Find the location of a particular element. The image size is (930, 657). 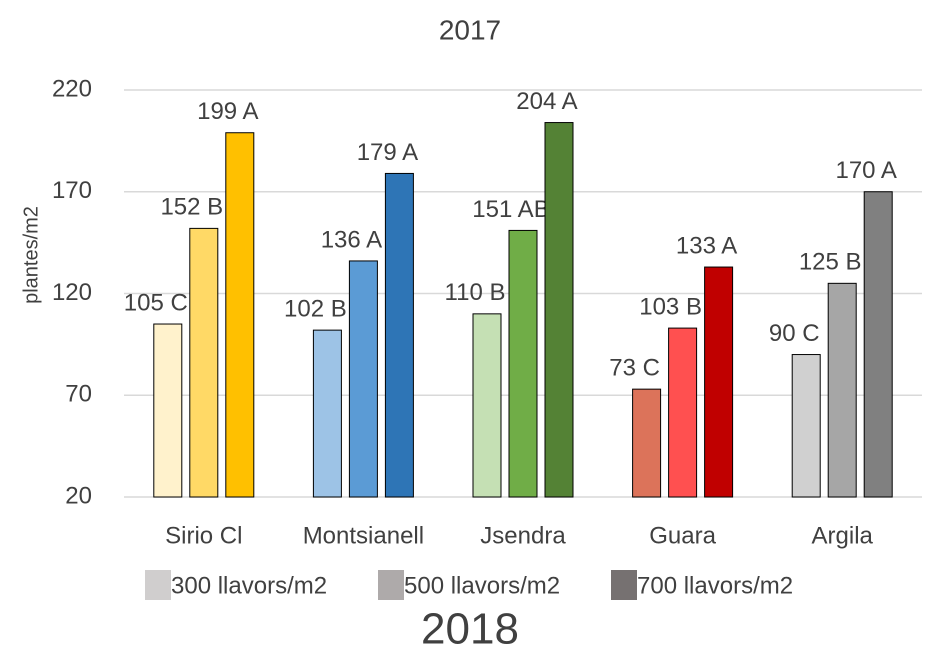

data-label: 103 B is located at coordinates (670, 306).